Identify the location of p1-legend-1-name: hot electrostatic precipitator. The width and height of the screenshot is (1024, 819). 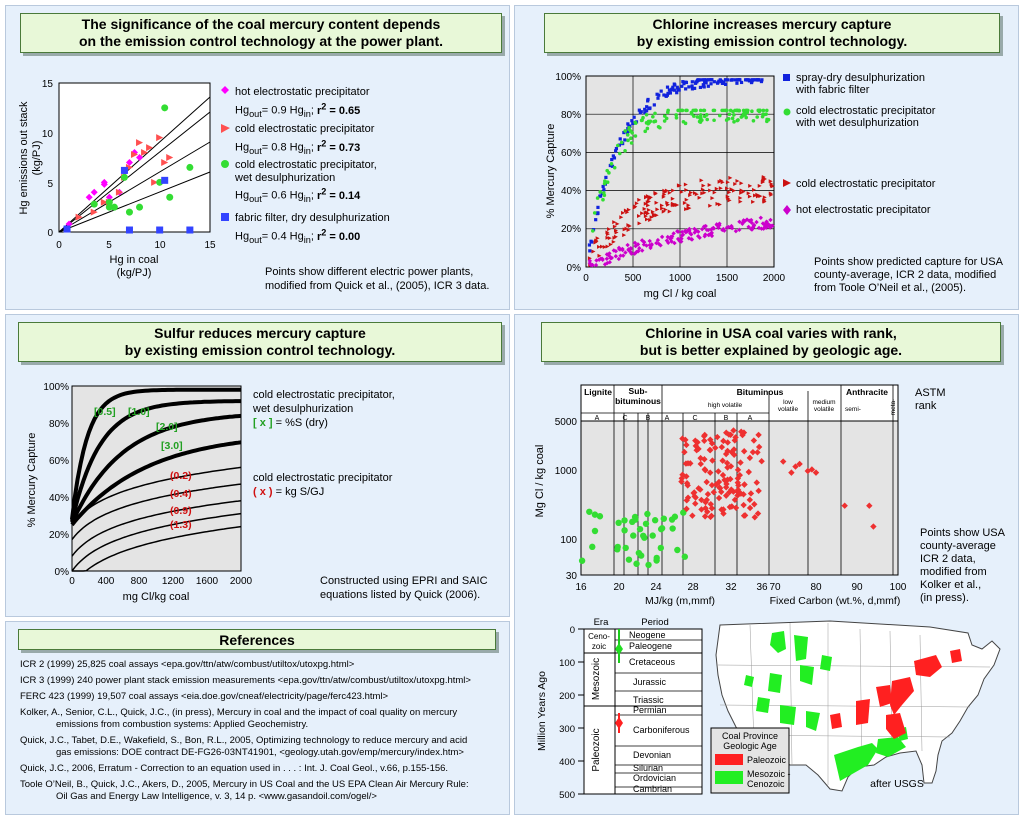
(302, 92).